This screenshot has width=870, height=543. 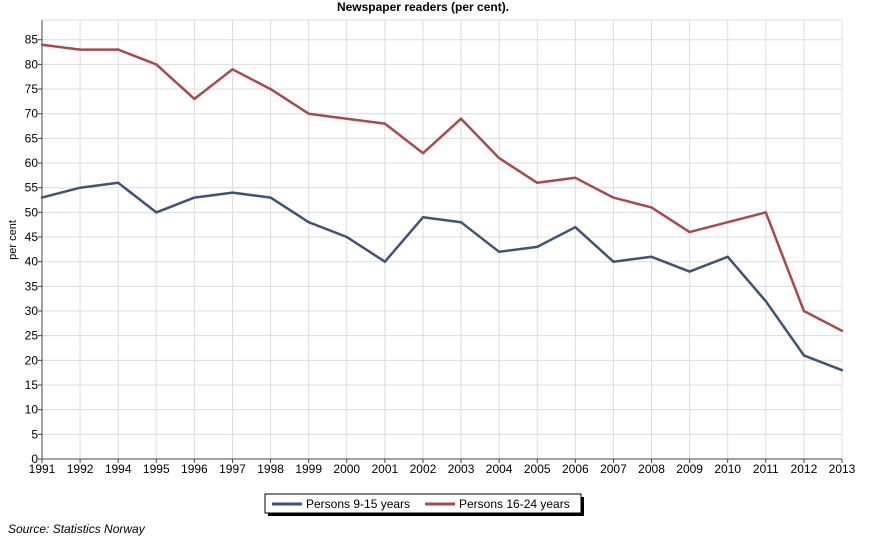 What do you see at coordinates (194, 469) in the screenshot?
I see `x-tick-label: 1996` at bounding box center [194, 469].